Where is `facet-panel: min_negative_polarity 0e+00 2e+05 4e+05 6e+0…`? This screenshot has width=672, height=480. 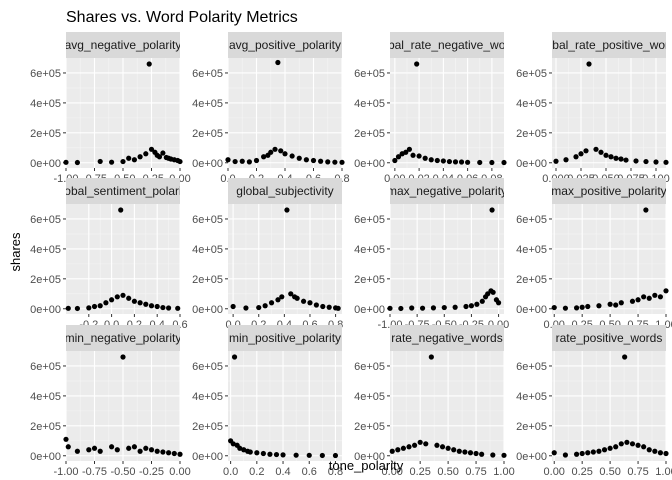
facet-panel: min_negative_polarity 0e+00 2e+05 4e+05 6e+0… is located at coordinates (110, 401).